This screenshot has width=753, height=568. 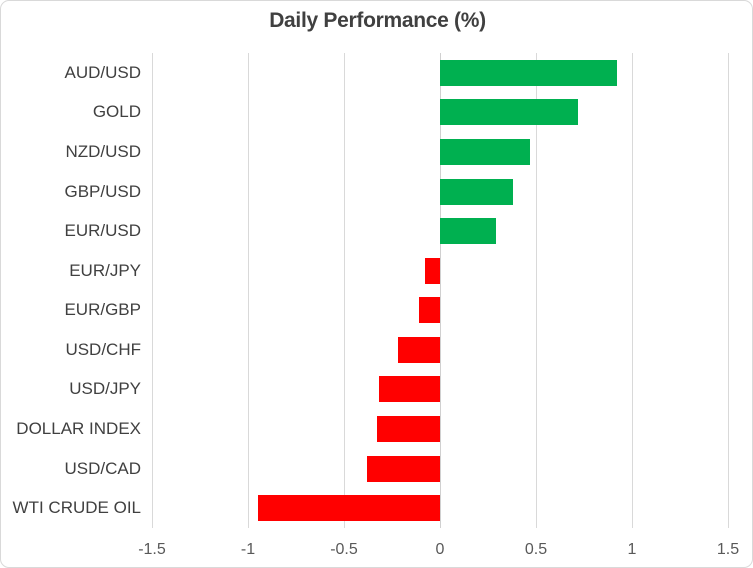 I want to click on bar-wti-crude-oil, so click(x=348, y=508).